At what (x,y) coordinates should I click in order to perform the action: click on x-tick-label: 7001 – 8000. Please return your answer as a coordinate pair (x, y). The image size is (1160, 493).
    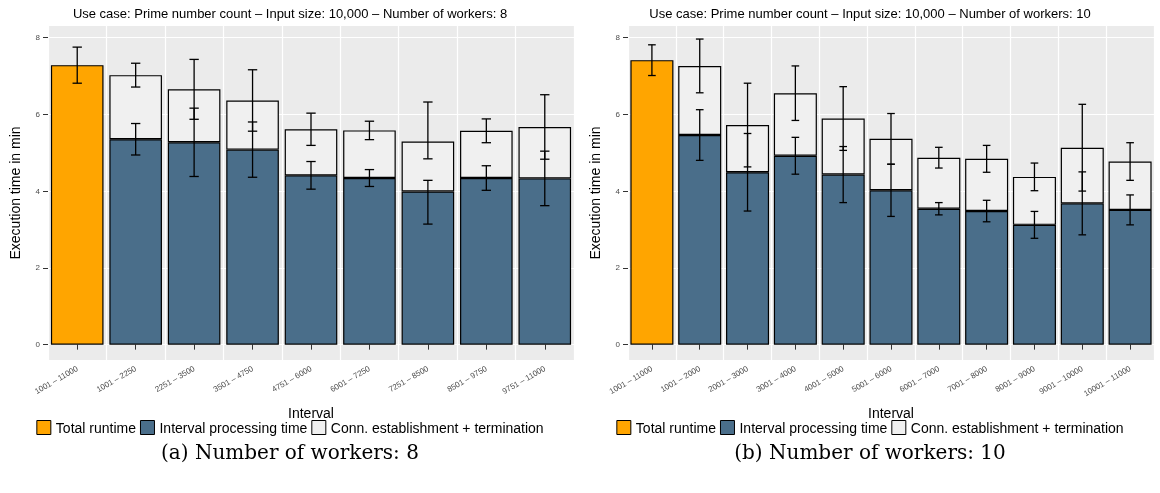
    Looking at the image, I should click on (967, 379).